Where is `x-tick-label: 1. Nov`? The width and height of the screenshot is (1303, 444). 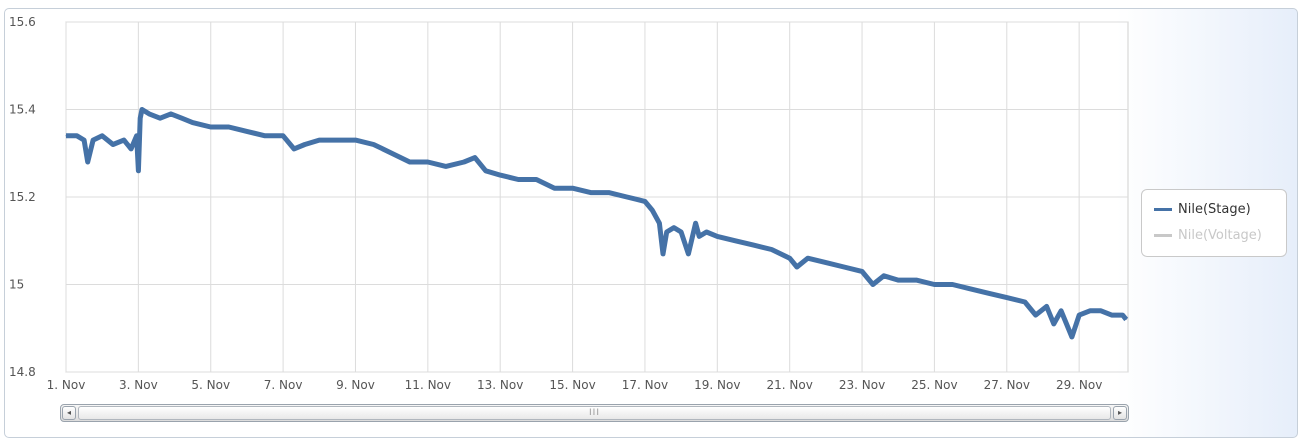 x-tick-label: 1. Nov is located at coordinates (66, 385).